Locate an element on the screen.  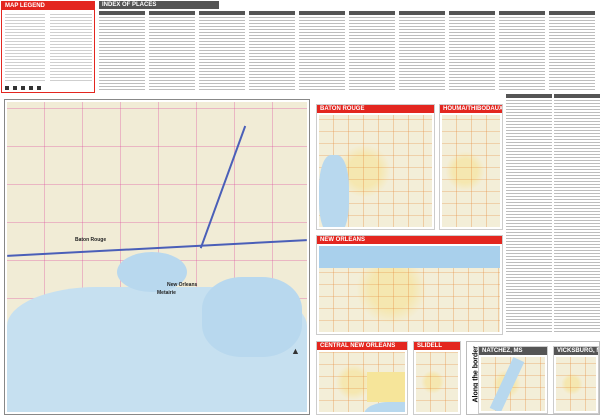
inset-title: CENTRAL NEW ORLEANS is located at coordinates (362, 346).